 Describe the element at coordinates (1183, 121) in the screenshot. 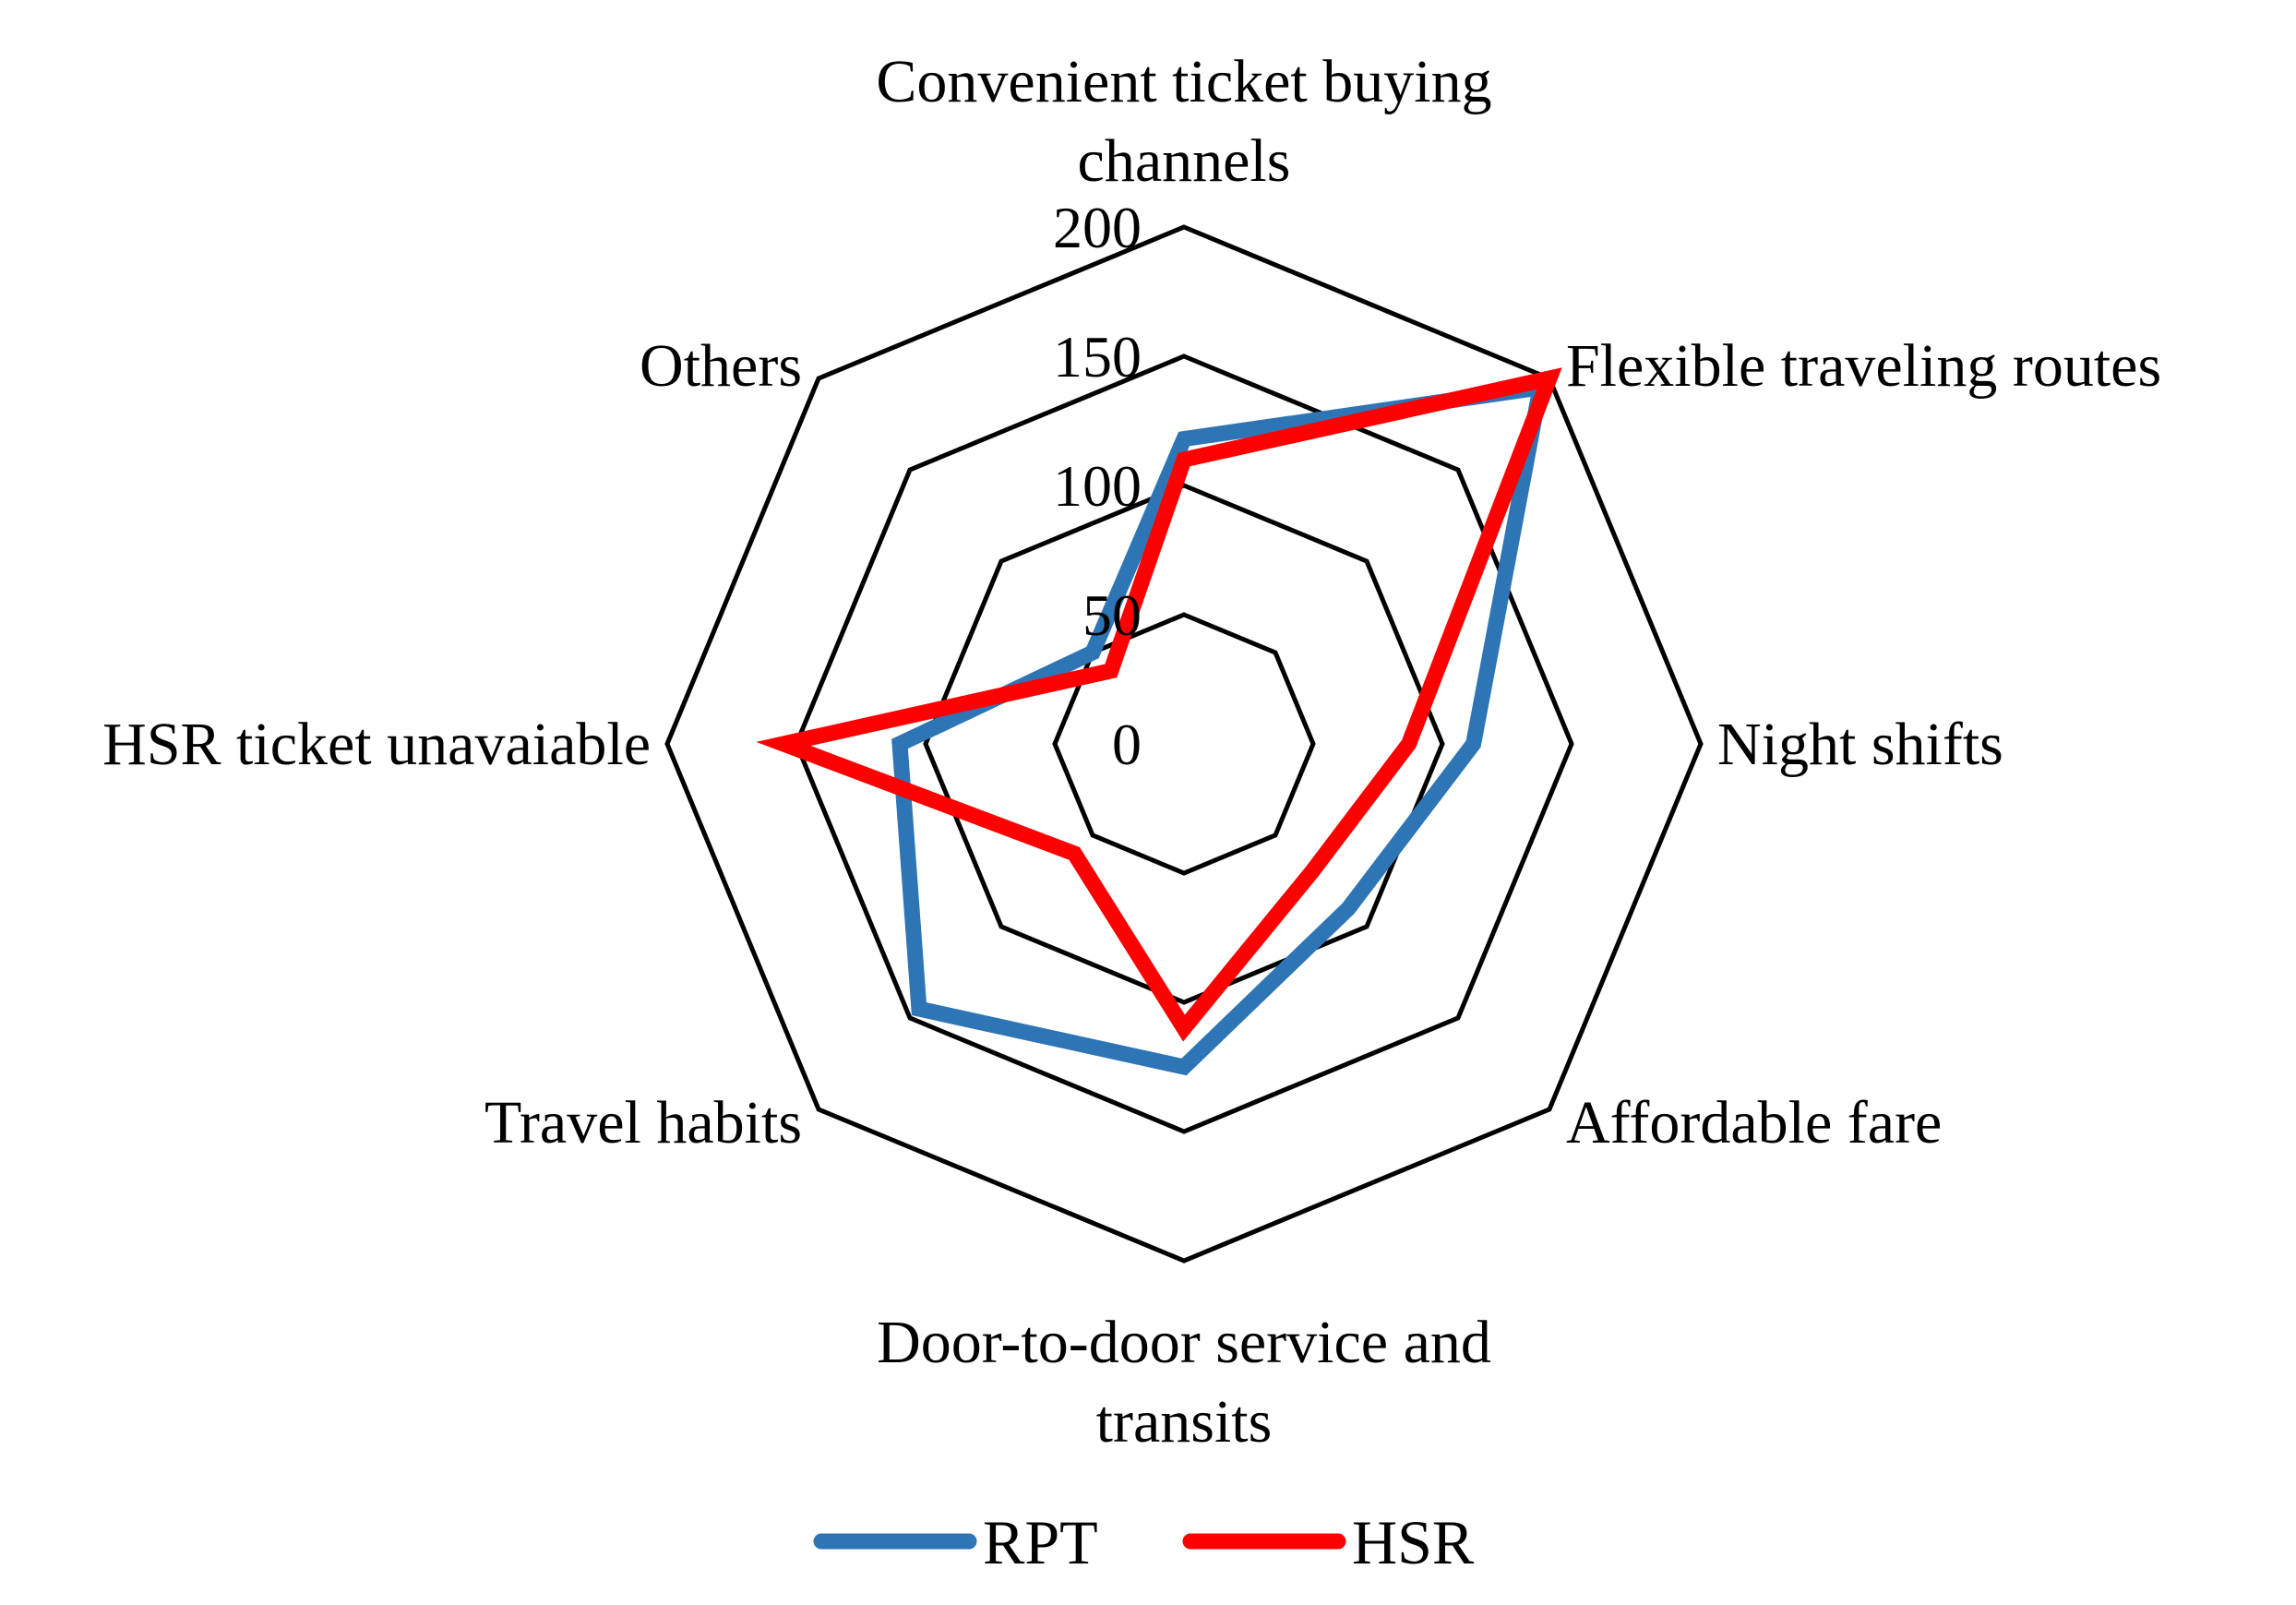

I see `category-label-convenient-ticket-buying-channels: Convenient ticket buying channels` at that location.